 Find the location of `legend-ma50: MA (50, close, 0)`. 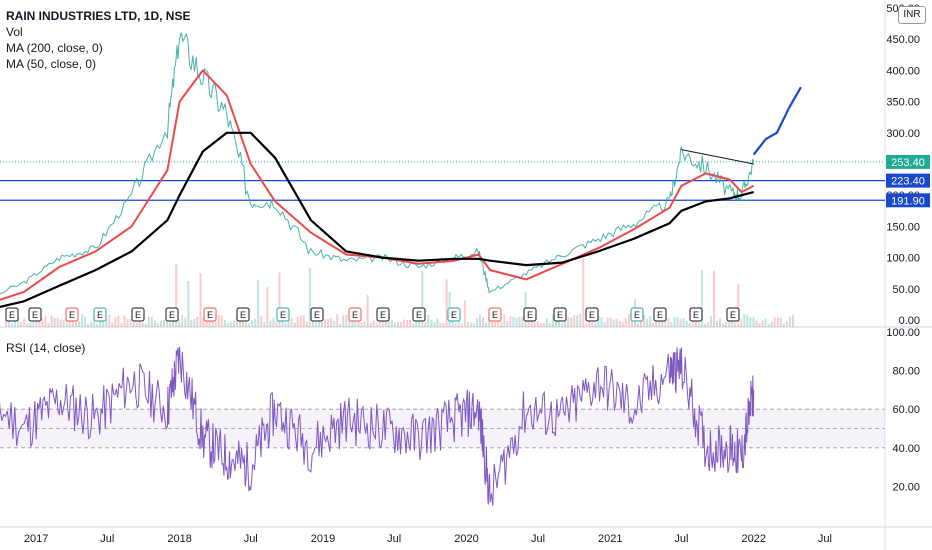

legend-ma50: MA (50, close, 0) is located at coordinates (51, 64).